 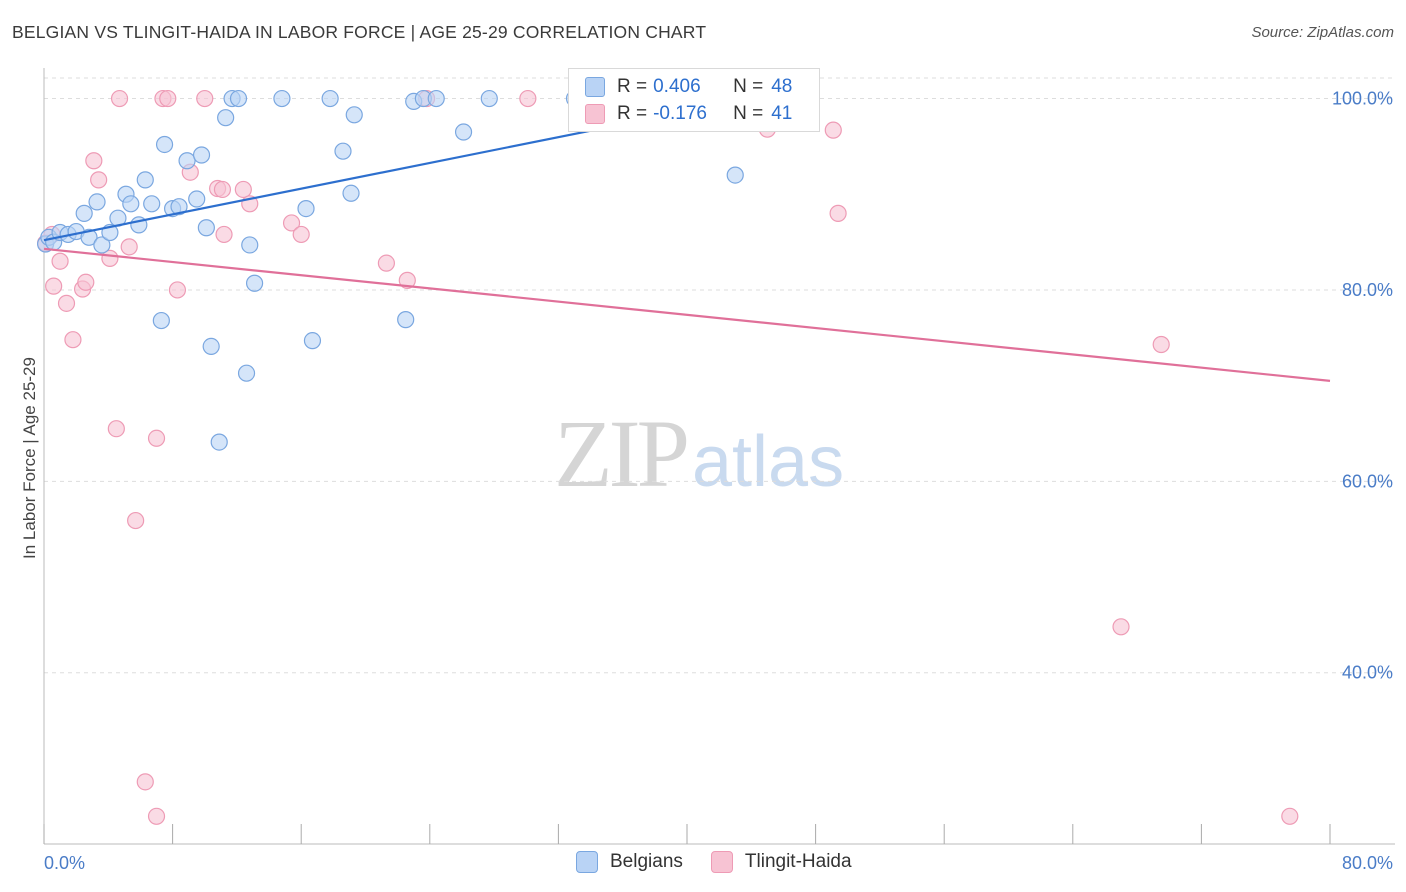 What do you see at coordinates (687, 314) in the screenshot?
I see `tlingit-trend-line` at bounding box center [687, 314].